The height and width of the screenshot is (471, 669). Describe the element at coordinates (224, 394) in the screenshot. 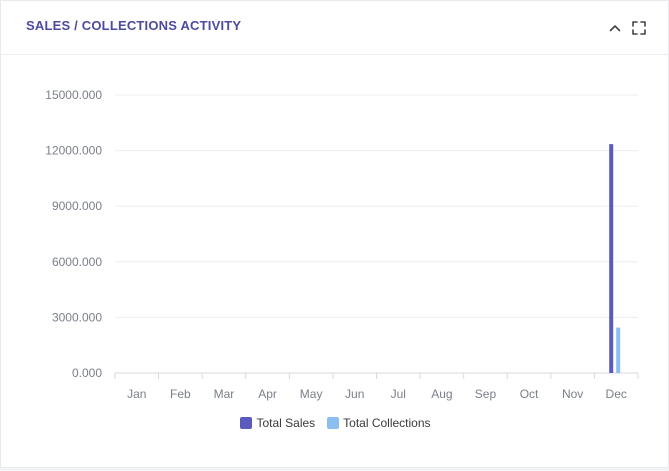

I see `x-tick-label: Mar` at that location.